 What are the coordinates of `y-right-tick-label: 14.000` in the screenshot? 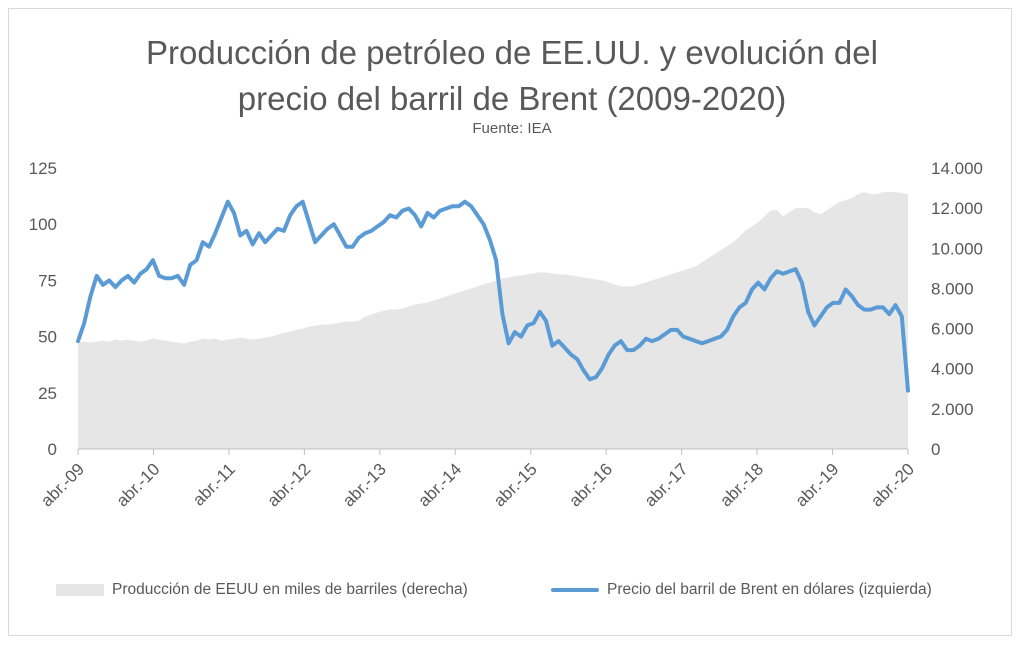 It's located at (957, 168).